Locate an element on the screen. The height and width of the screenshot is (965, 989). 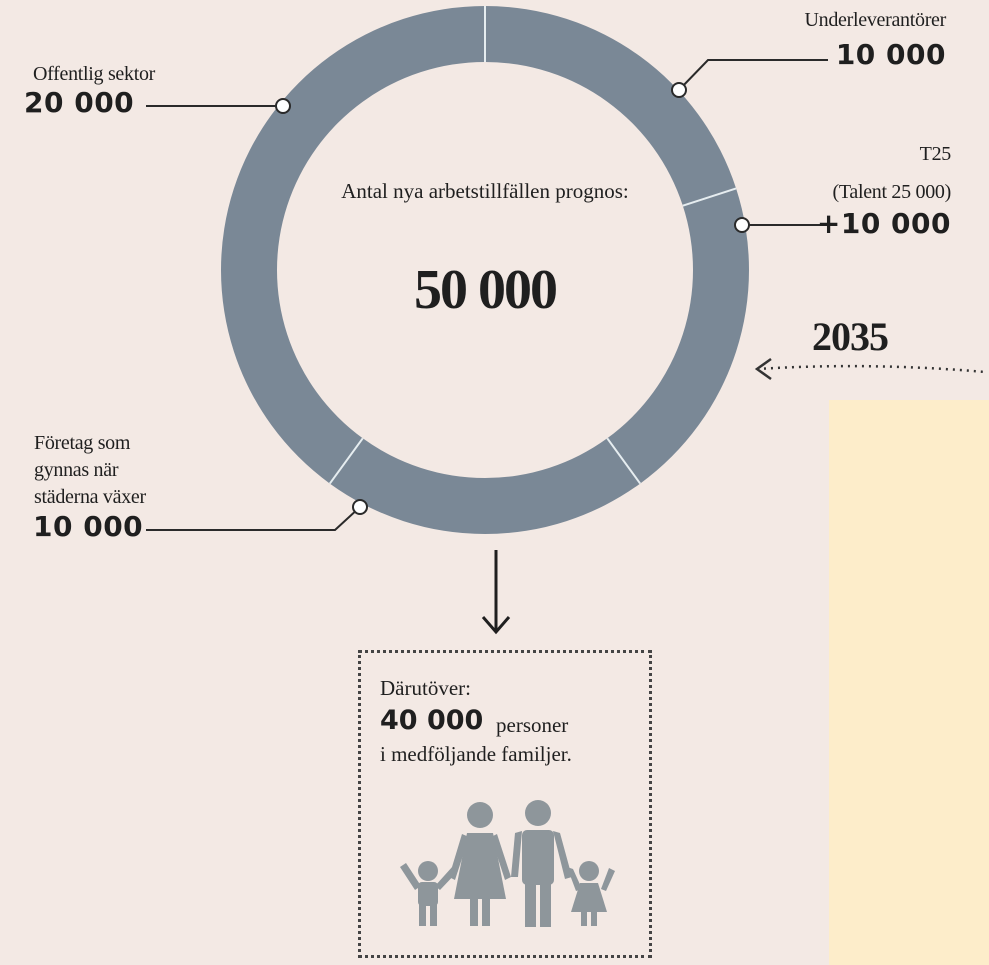
center-title: Antal nya arbetstillfällen prognos: is located at coordinates (485, 191).